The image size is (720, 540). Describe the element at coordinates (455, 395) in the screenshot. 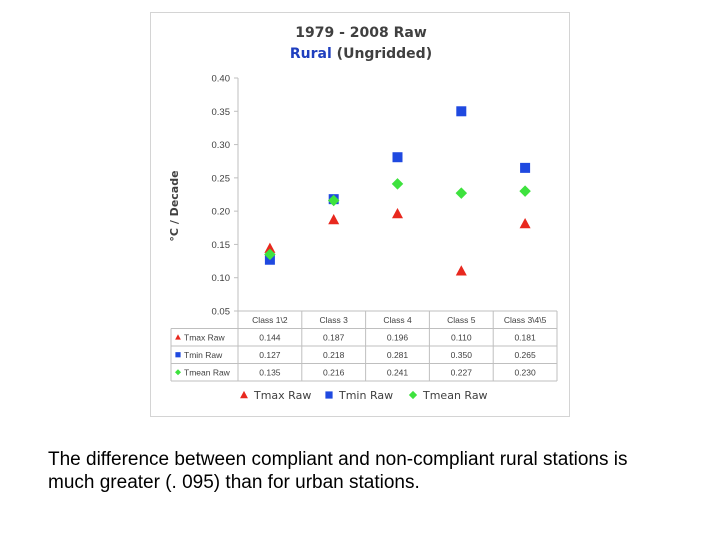

I see `legend-label: Tmean Raw` at that location.